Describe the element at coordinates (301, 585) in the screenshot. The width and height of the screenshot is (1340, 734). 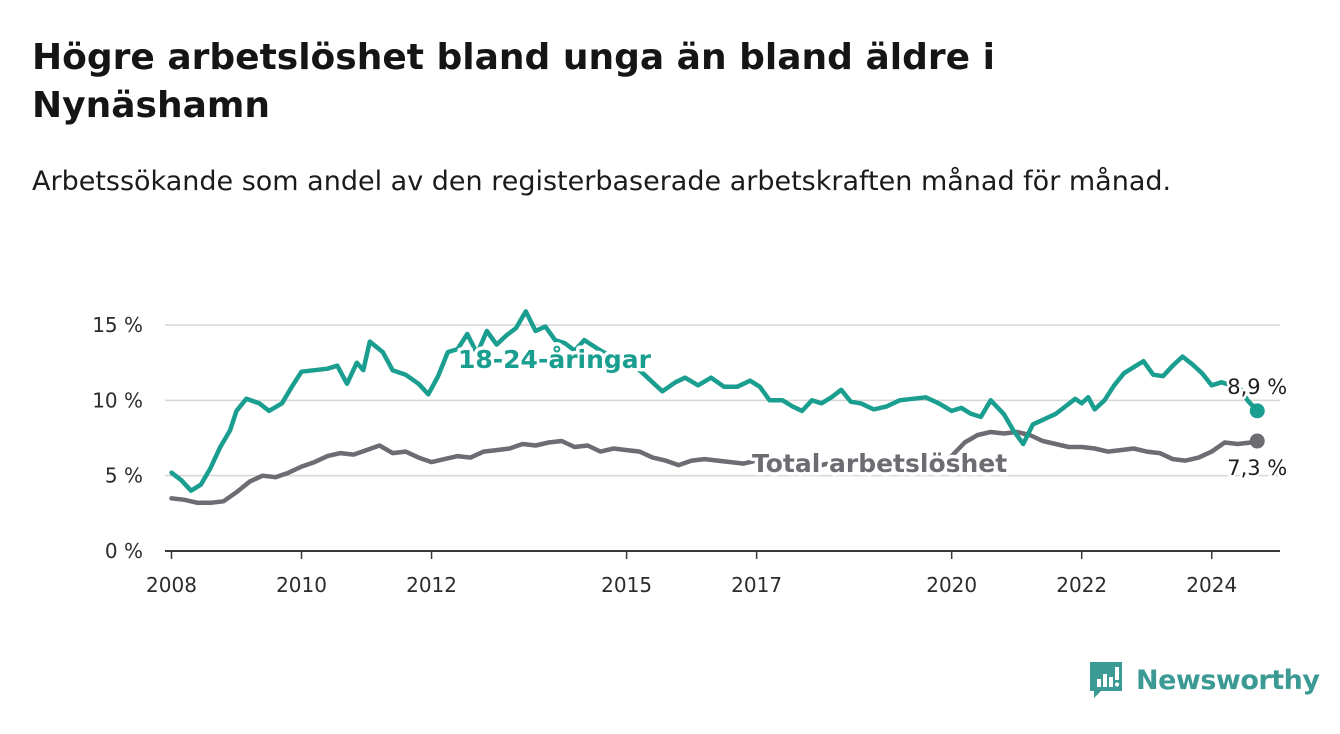
I see `x-tick-label: 2010` at that location.